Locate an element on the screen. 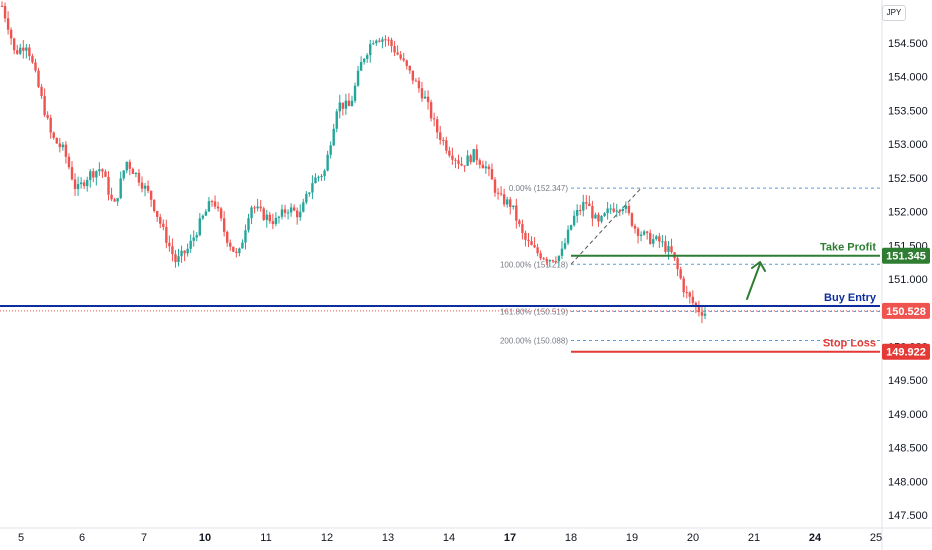  time-tick-label: 12 is located at coordinates (327, 538).